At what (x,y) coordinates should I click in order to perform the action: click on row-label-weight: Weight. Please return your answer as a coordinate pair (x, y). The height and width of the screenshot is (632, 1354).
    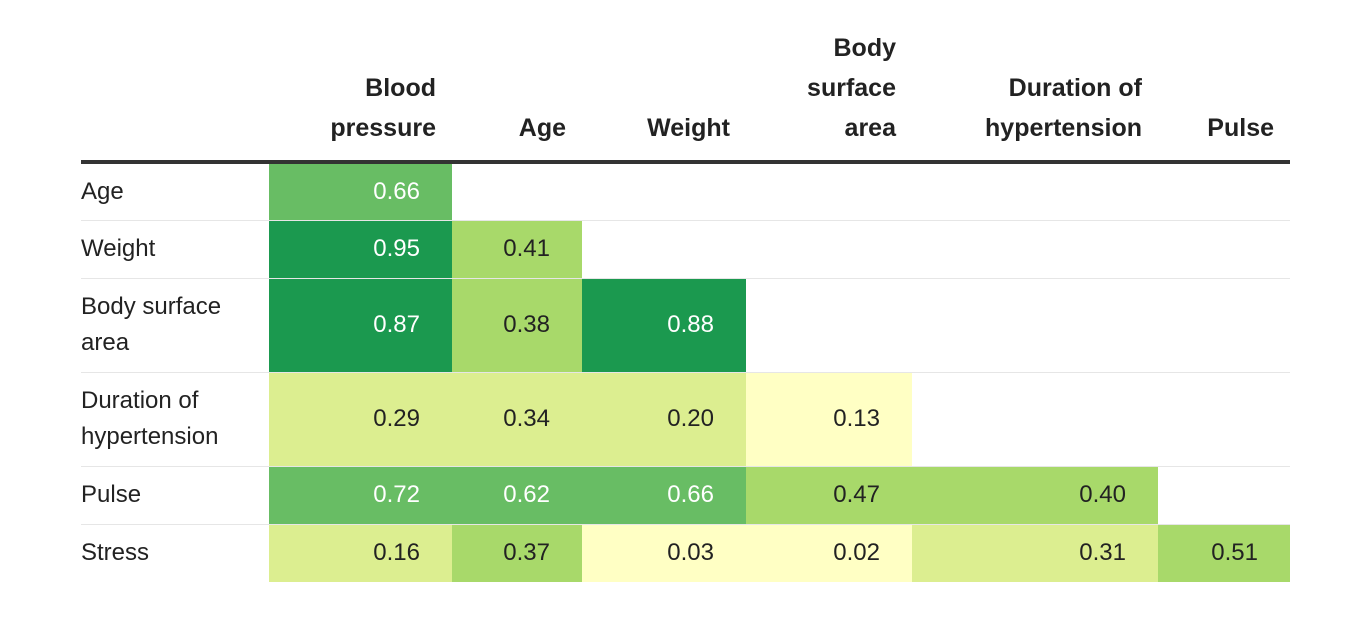
    Looking at the image, I should click on (118, 248).